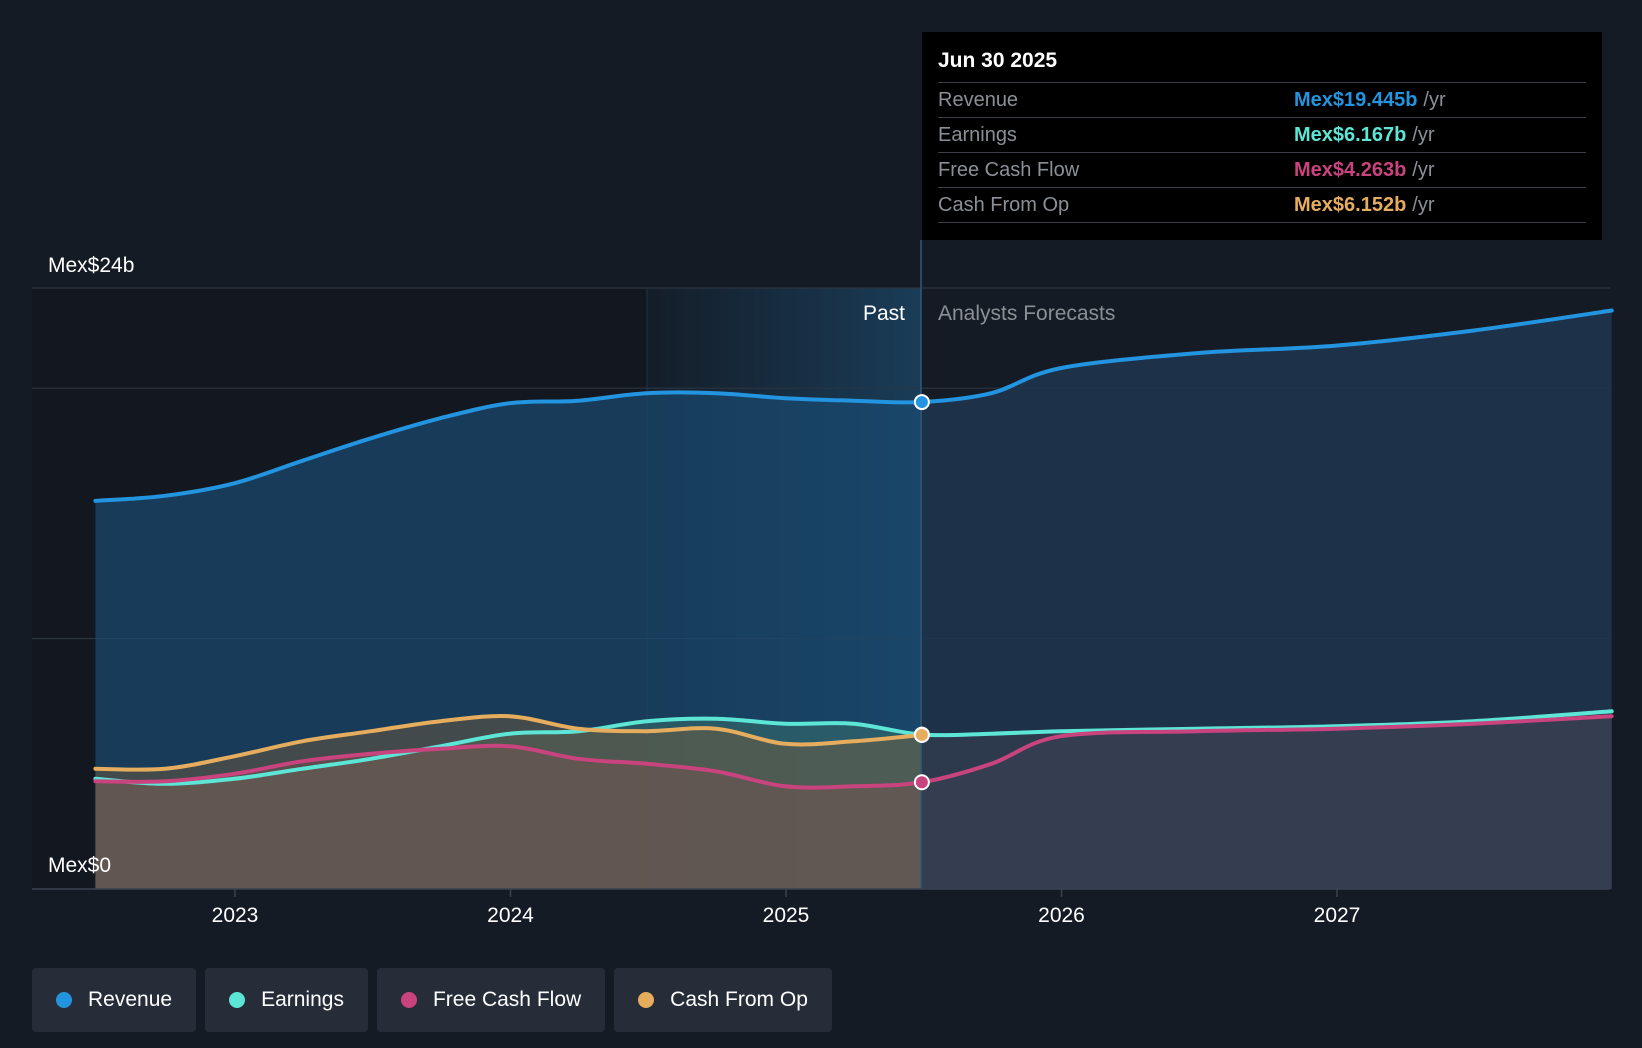 The image size is (1642, 1048). Describe the element at coordinates (884, 313) in the screenshot. I see `past-label: Past` at that location.